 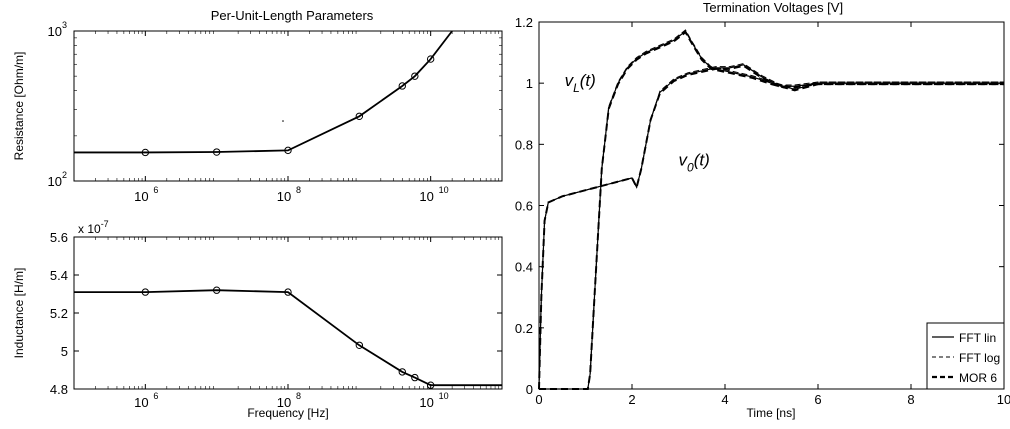 I want to click on annotation-label: vL(t), so click(x=580, y=83).